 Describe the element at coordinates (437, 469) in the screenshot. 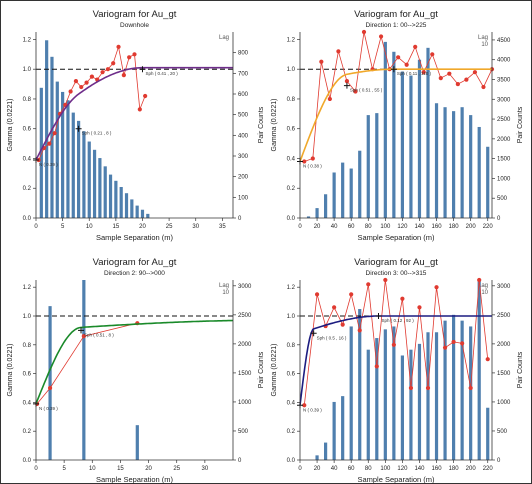

I see `x-tick-label: 160` at that location.